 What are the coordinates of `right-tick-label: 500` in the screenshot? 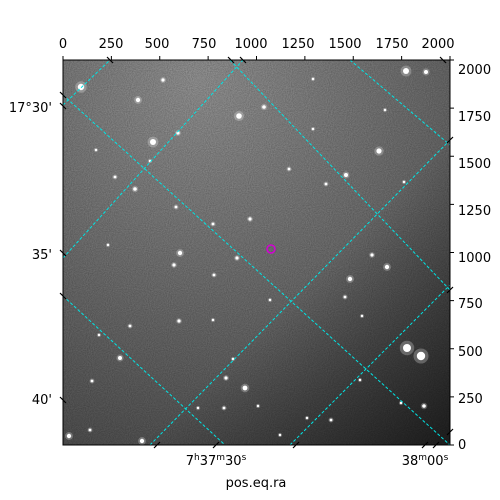 It's located at (470, 352).